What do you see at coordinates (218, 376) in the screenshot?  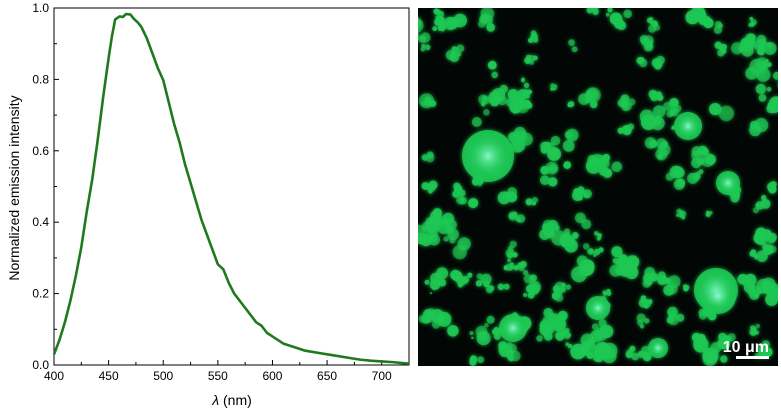 I see `x-tick-label: 550` at bounding box center [218, 376].